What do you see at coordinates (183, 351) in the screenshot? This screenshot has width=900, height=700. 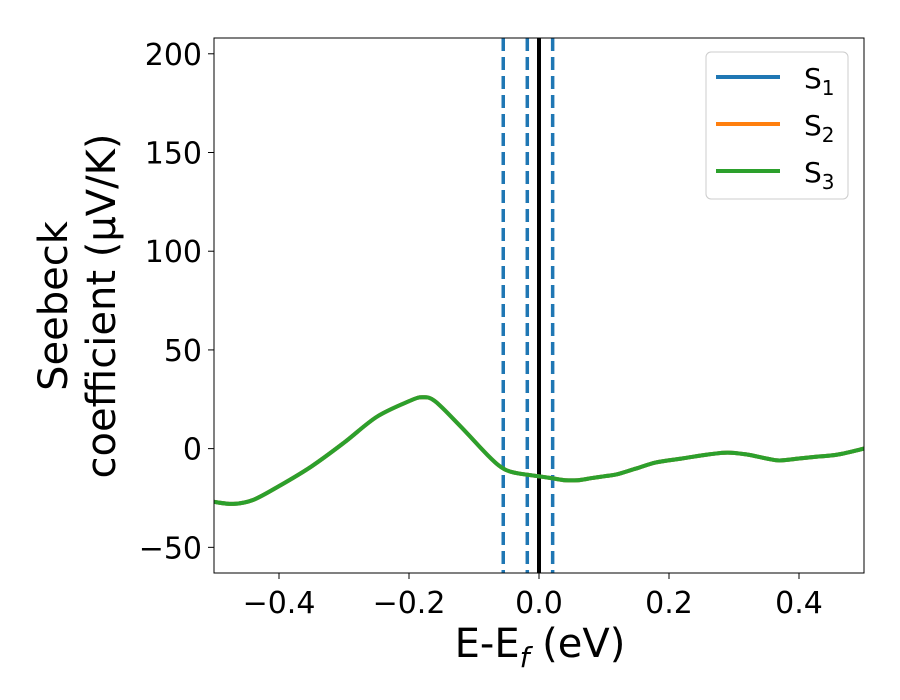 I see `y-tick-label: 50` at bounding box center [183, 351].